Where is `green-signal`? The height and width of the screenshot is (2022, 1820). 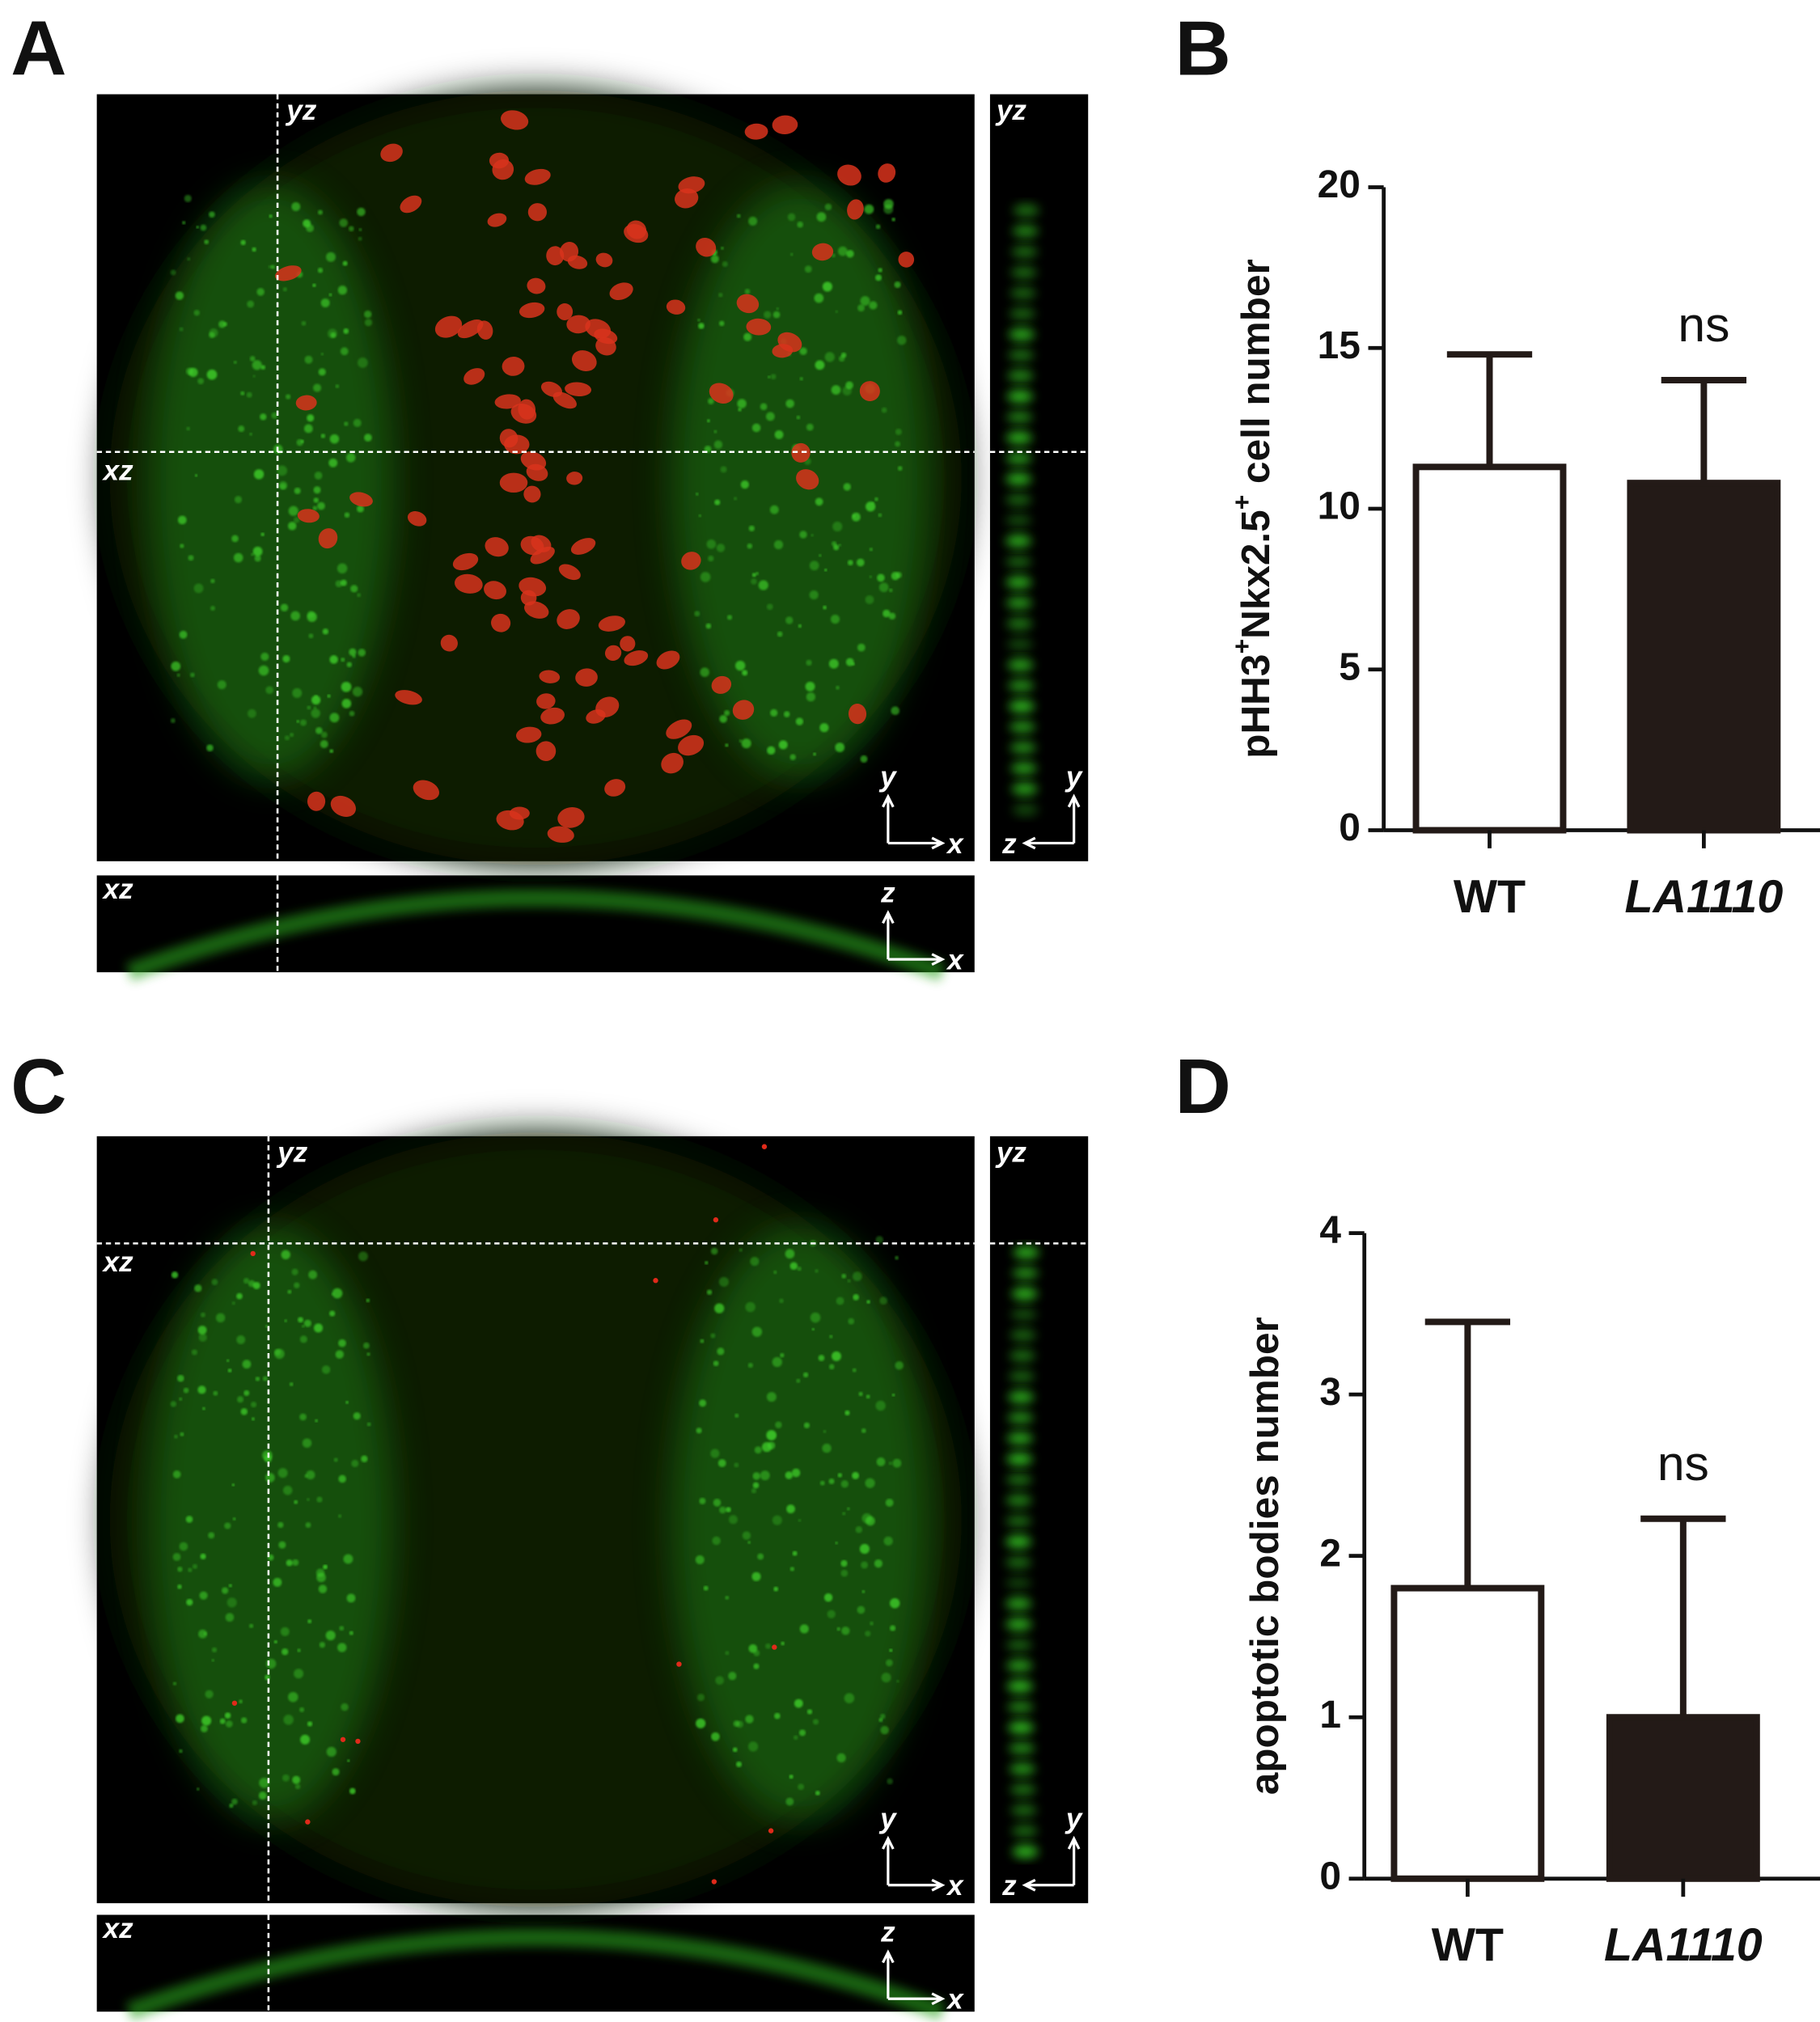
green-signal is located at coordinates (800, 1523).